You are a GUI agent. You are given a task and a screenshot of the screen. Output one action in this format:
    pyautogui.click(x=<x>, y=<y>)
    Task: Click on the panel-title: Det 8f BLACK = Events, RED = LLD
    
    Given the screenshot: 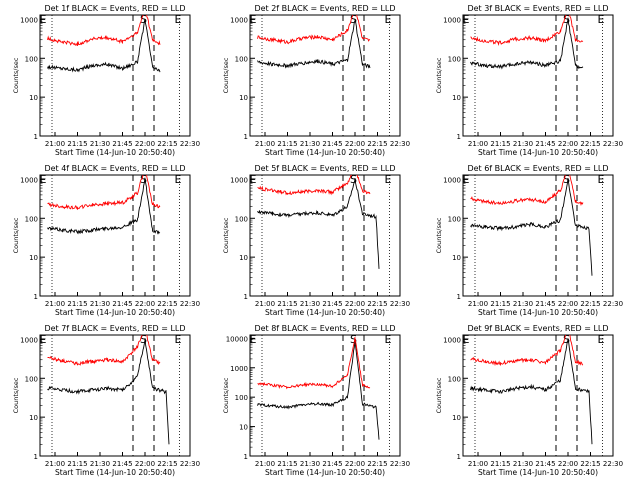 What is the action you would take?
    pyautogui.click(x=324, y=328)
    